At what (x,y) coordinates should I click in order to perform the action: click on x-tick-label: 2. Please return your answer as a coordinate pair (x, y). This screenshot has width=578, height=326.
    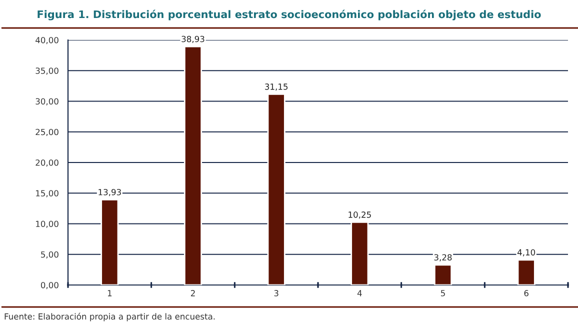
    Looking at the image, I should click on (192, 293).